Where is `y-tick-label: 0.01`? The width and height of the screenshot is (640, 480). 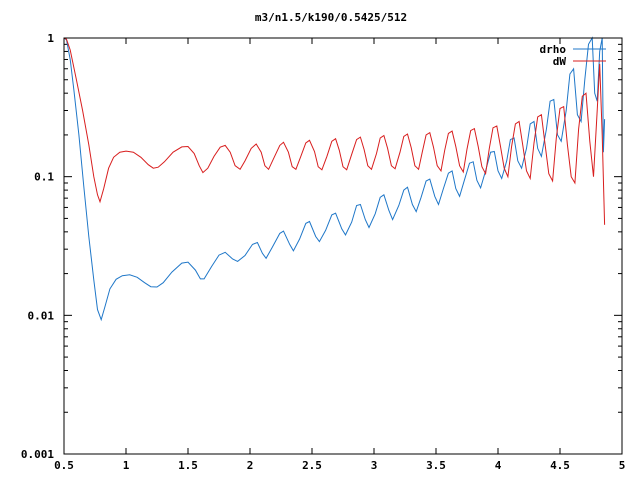
y-tick-label: 0.01 is located at coordinates (41, 315).